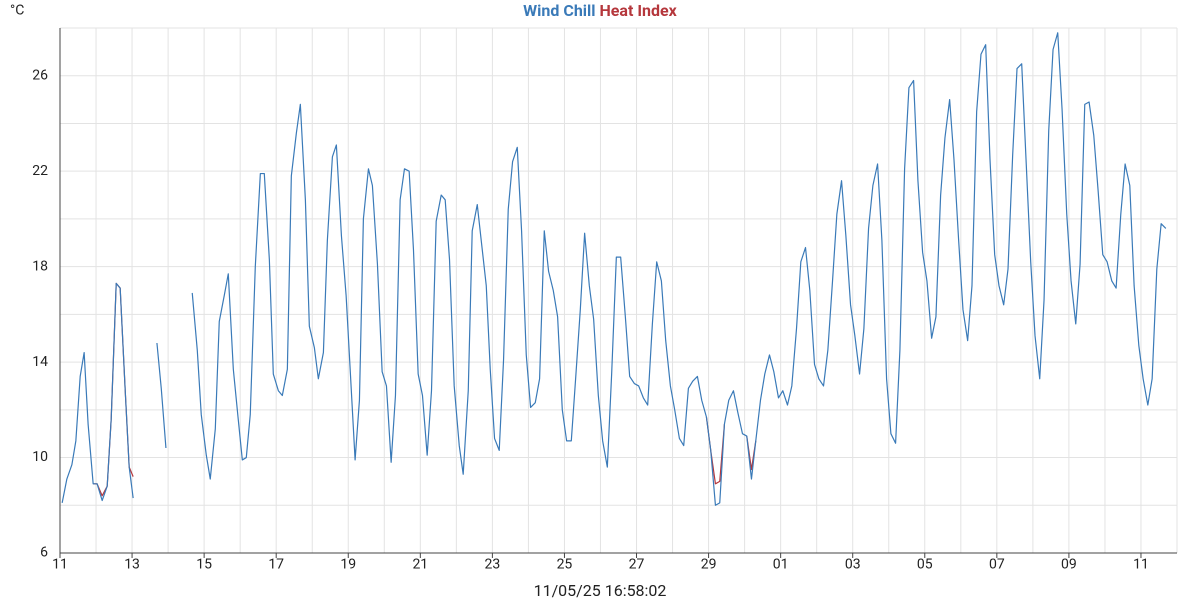 The width and height of the screenshot is (1200, 604). Describe the element at coordinates (40, 171) in the screenshot. I see `y-tick-label: 22` at that location.